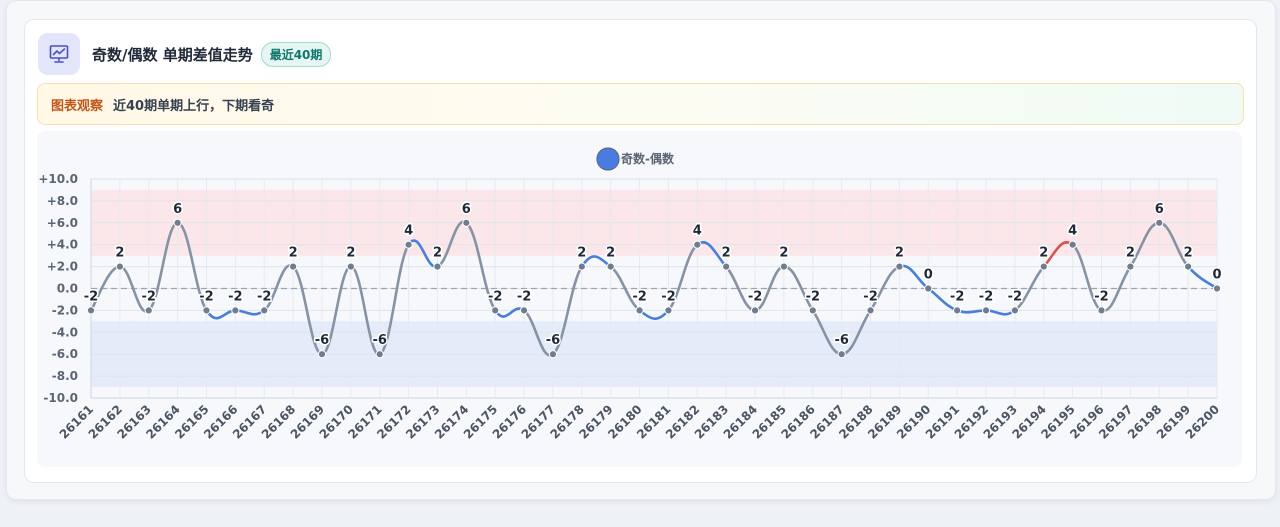 The width and height of the screenshot is (1280, 527). What do you see at coordinates (67, 289) in the screenshot?
I see `y-tick-label: 0.0` at bounding box center [67, 289].